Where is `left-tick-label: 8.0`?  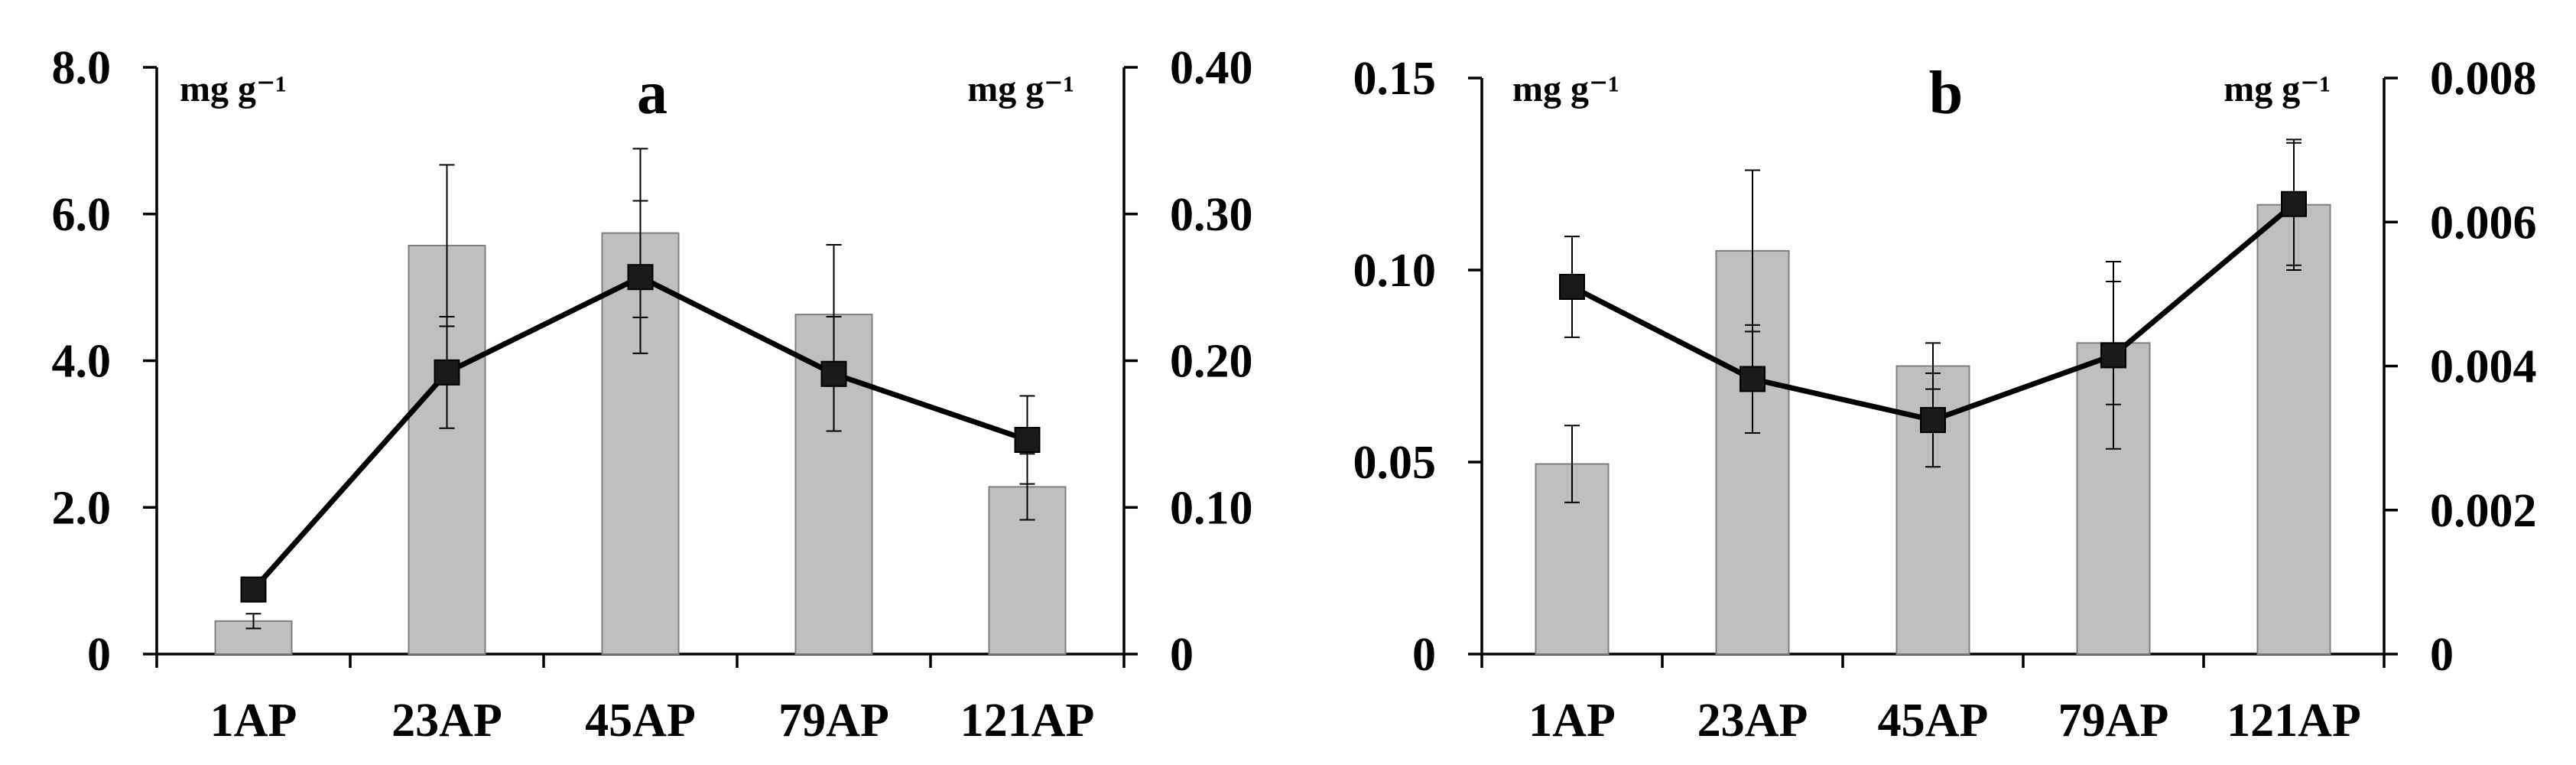
left-tick-label: 8.0 is located at coordinates (82, 68).